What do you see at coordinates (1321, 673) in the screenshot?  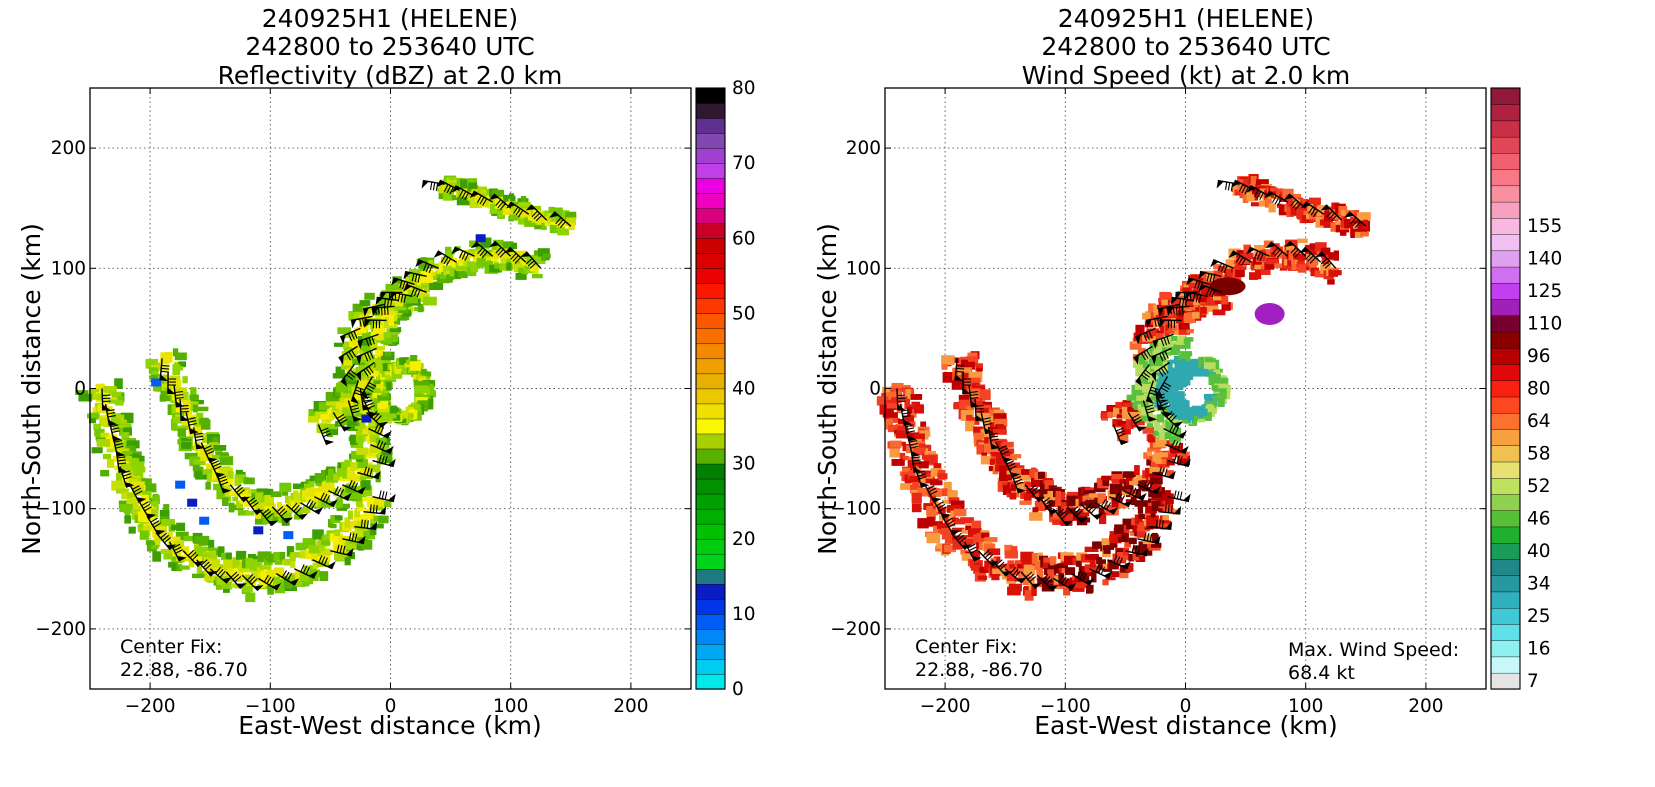 I see `max-wind-speed-value: 68.4 kt` at bounding box center [1321, 673].